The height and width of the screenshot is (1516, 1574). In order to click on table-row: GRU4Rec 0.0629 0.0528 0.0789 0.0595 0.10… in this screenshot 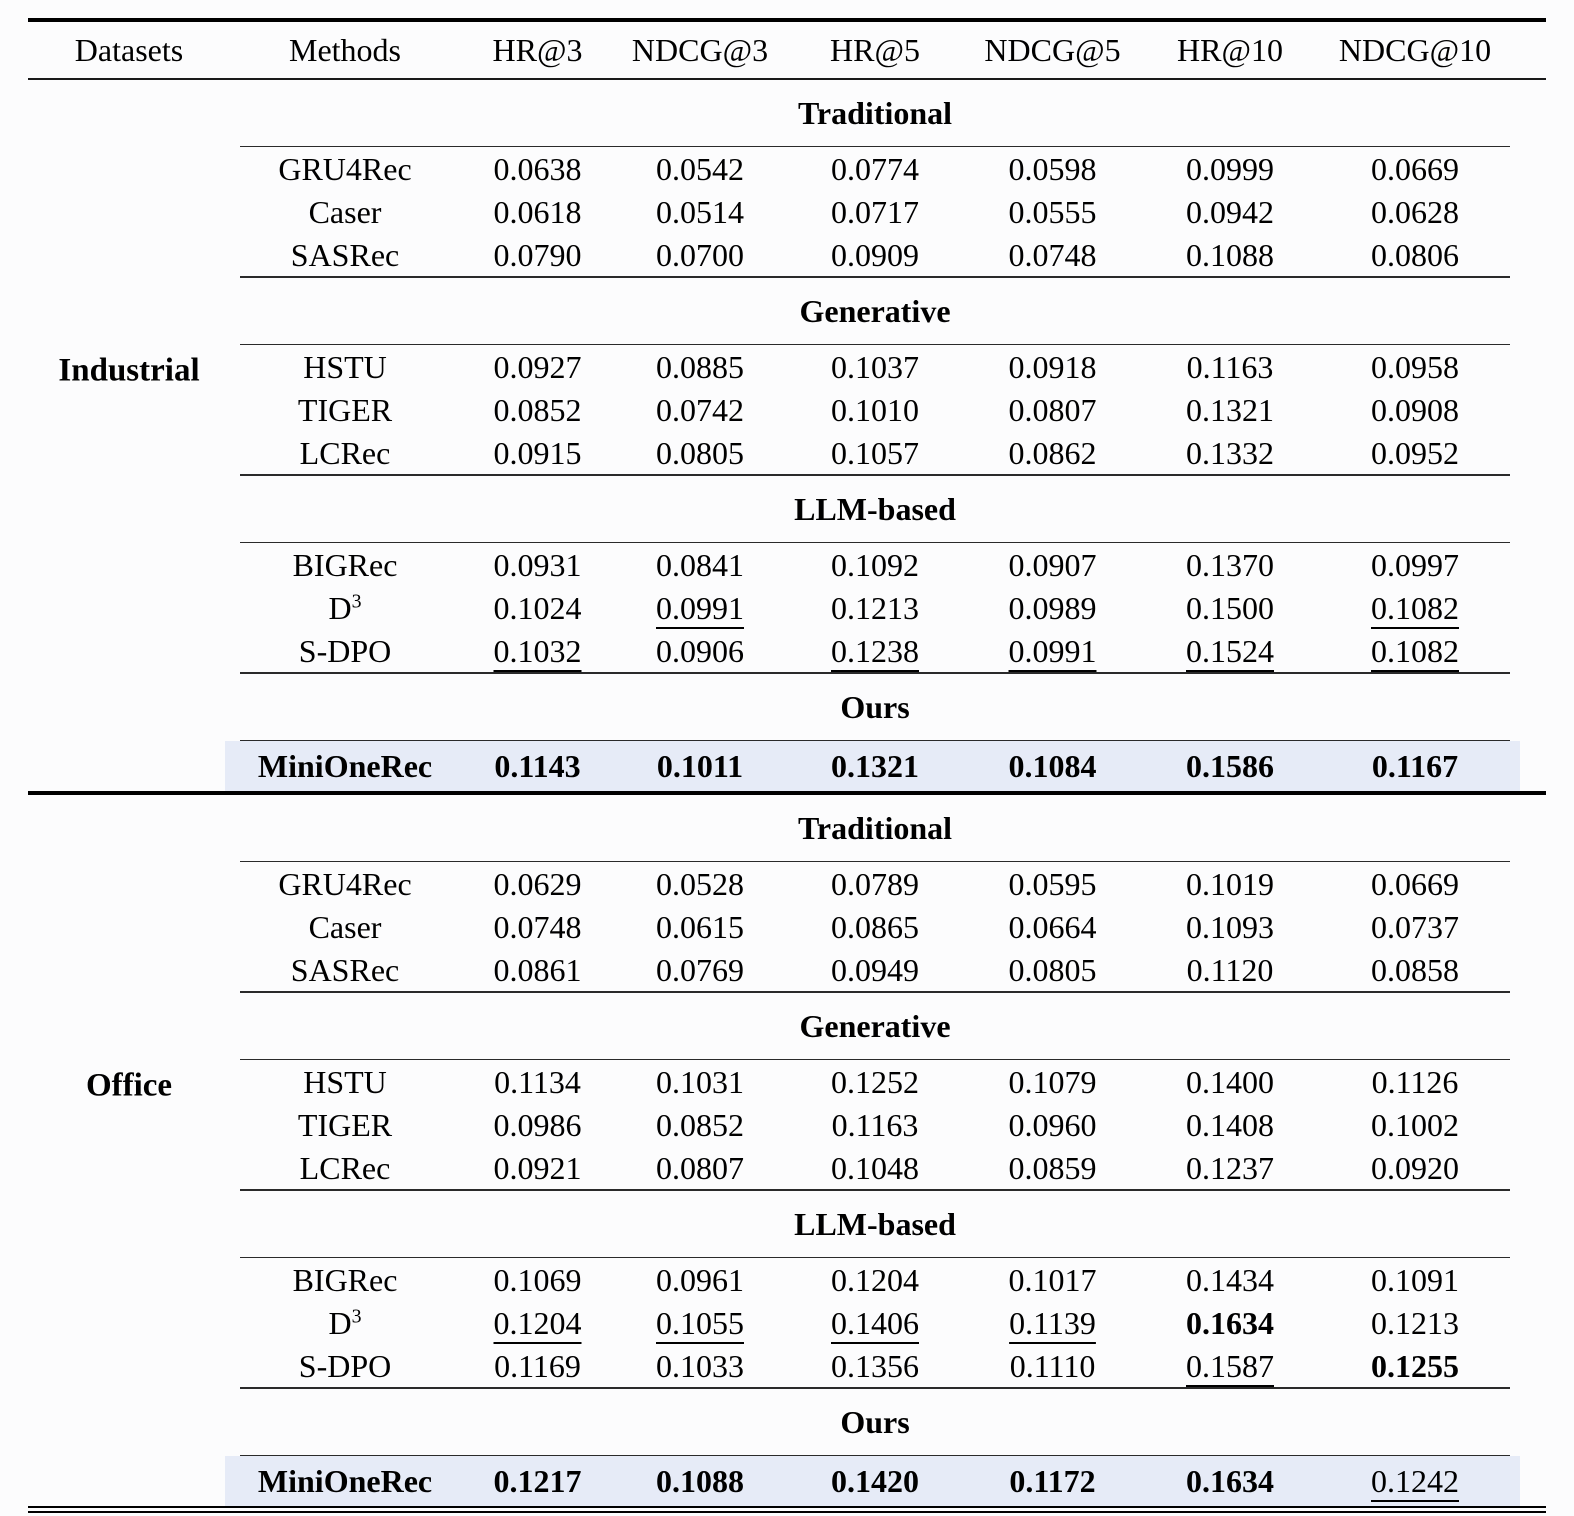, I will do `click(870, 883)`.